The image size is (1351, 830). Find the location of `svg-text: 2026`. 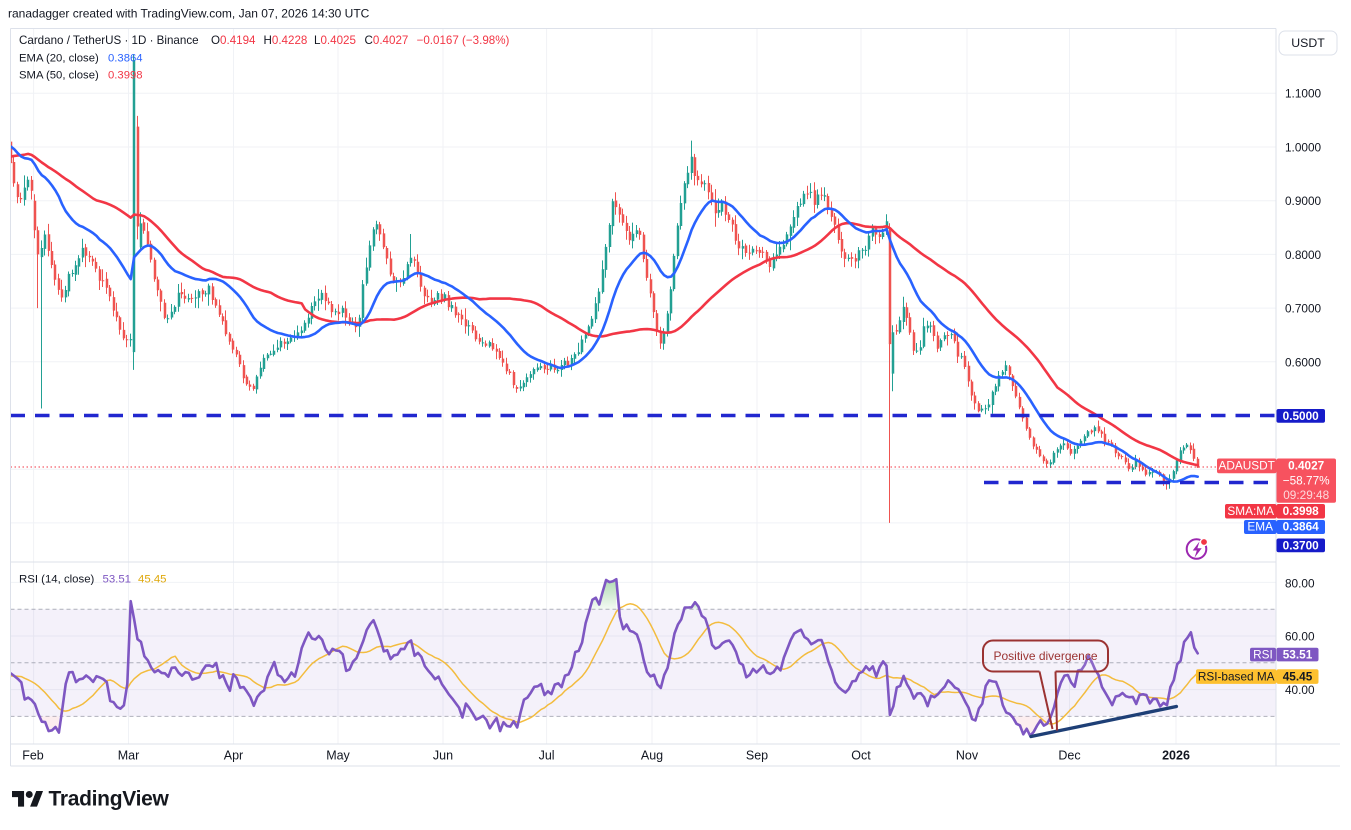

svg-text: 2026 is located at coordinates (1176, 756).